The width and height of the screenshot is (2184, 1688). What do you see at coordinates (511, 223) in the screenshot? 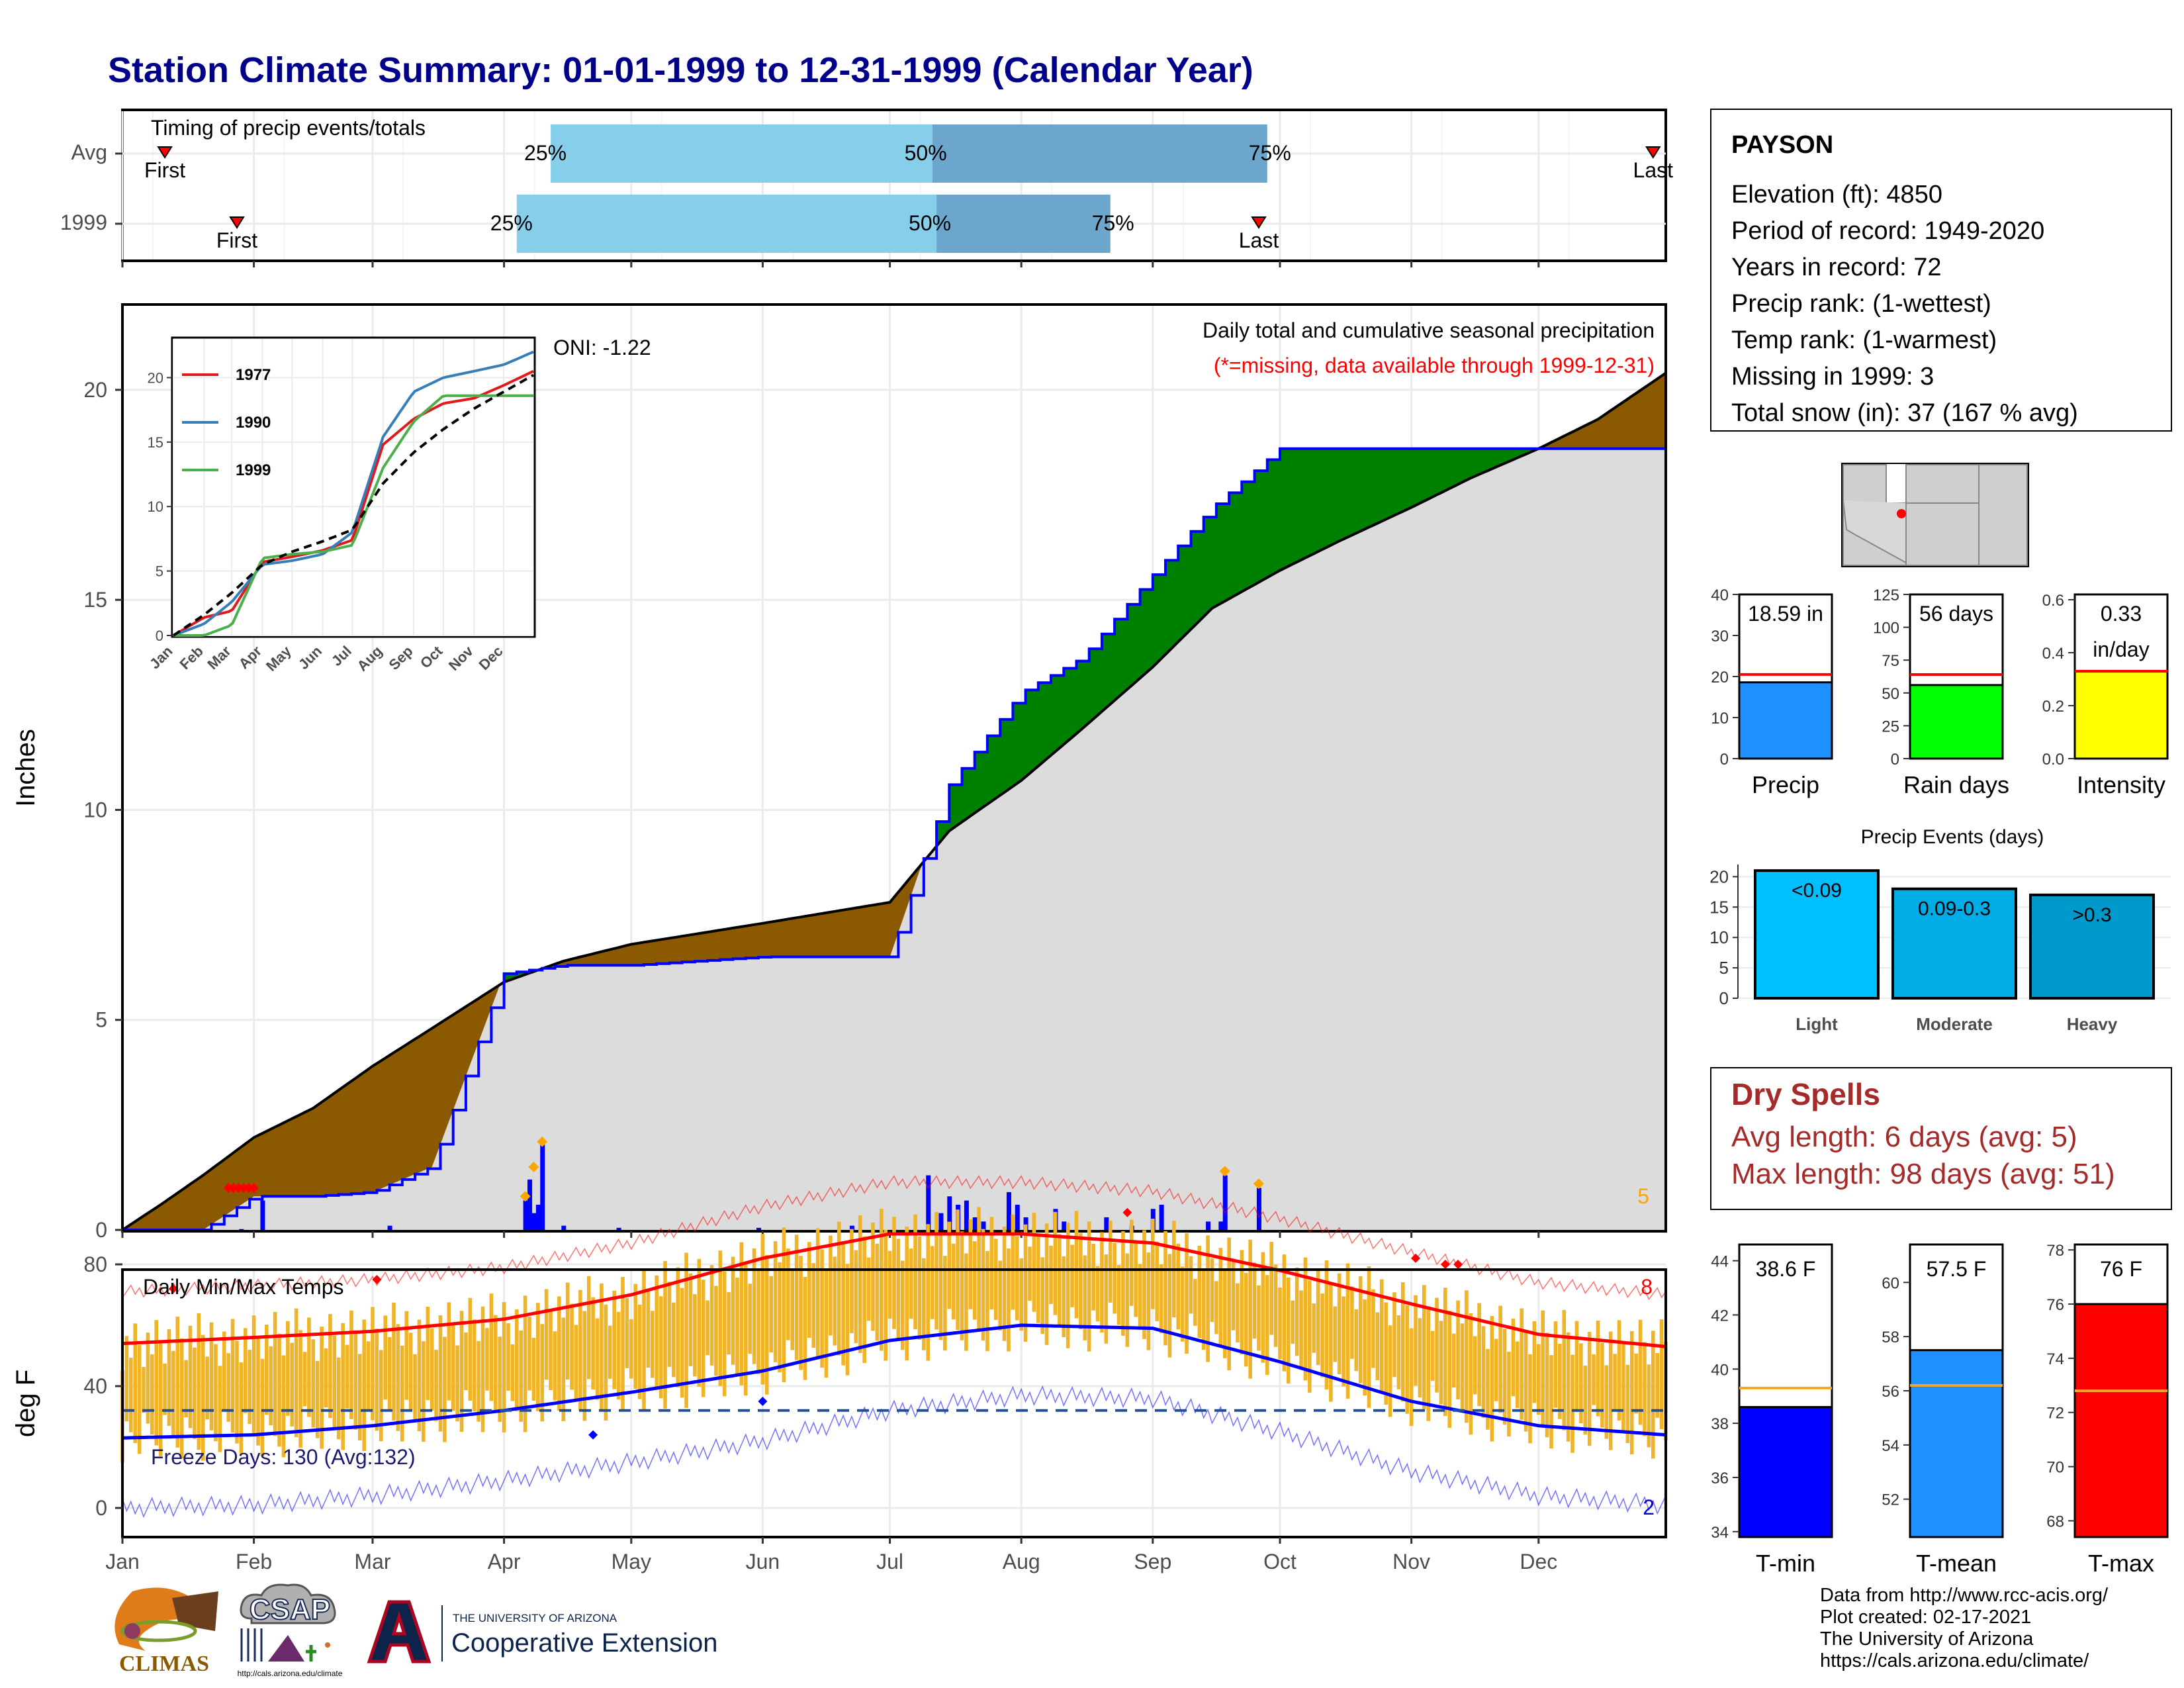
I see `p25-label: 25%` at bounding box center [511, 223].